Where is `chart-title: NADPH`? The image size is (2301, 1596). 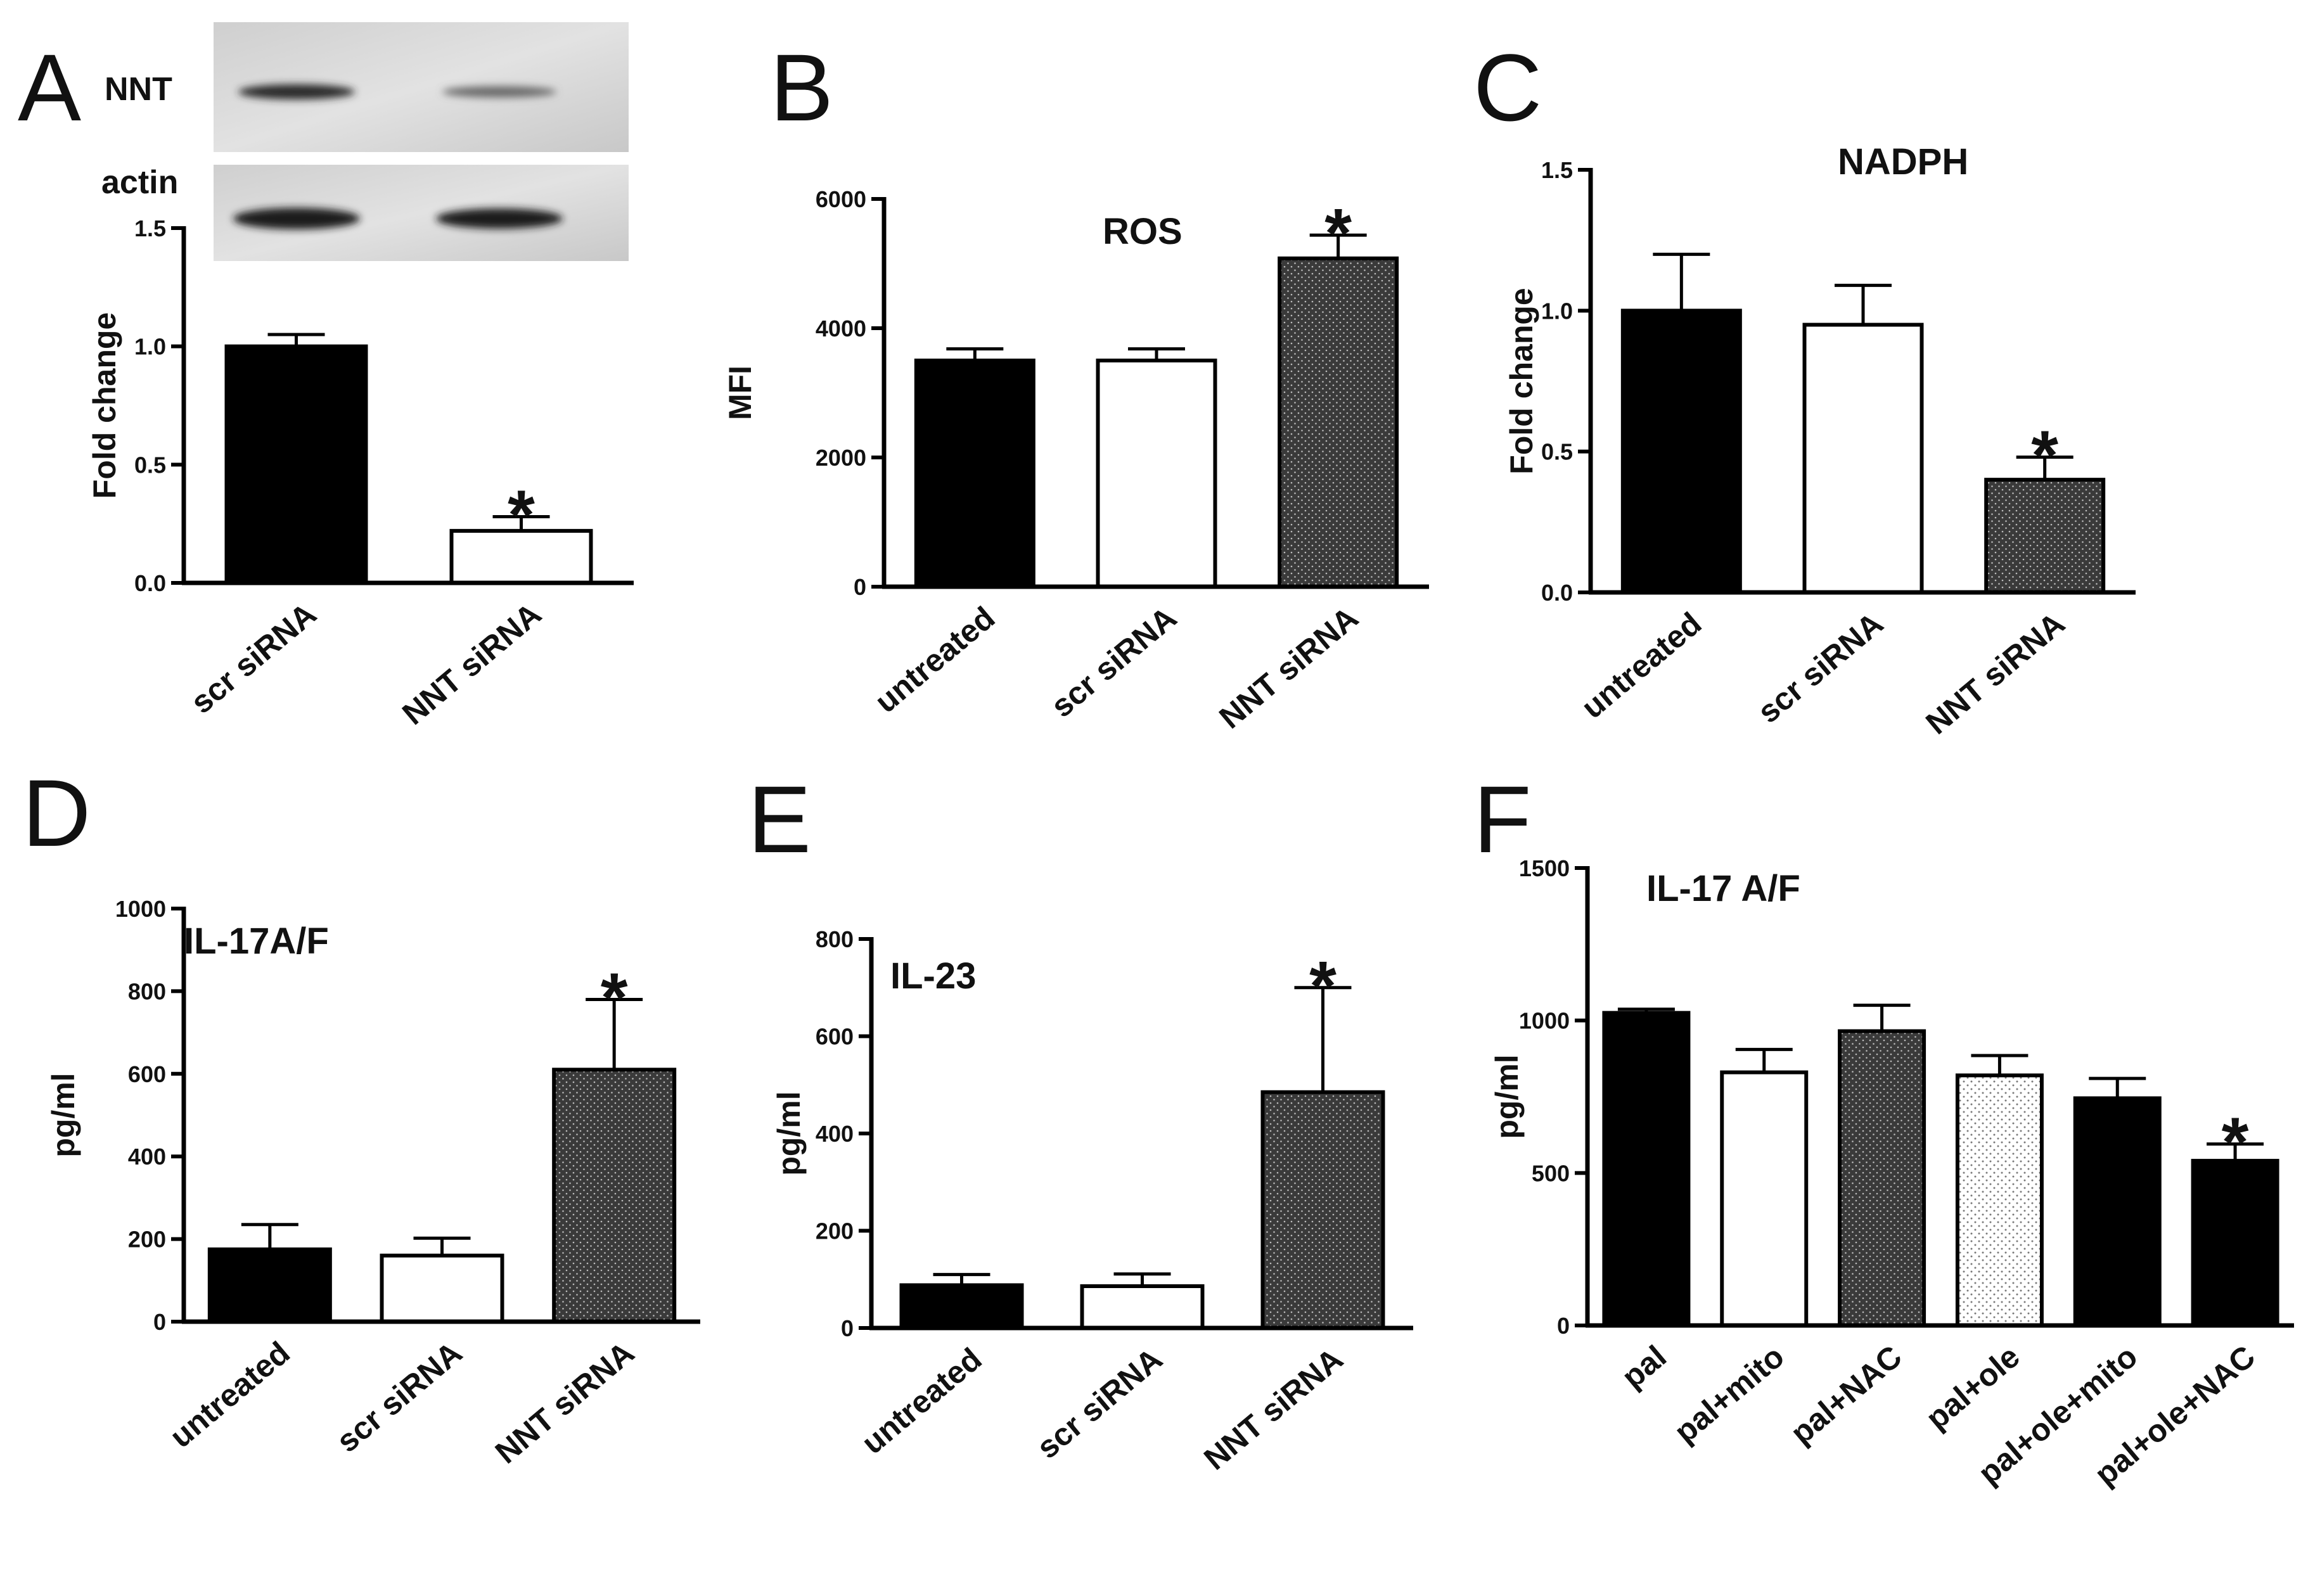 chart-title: NADPH is located at coordinates (1903, 161).